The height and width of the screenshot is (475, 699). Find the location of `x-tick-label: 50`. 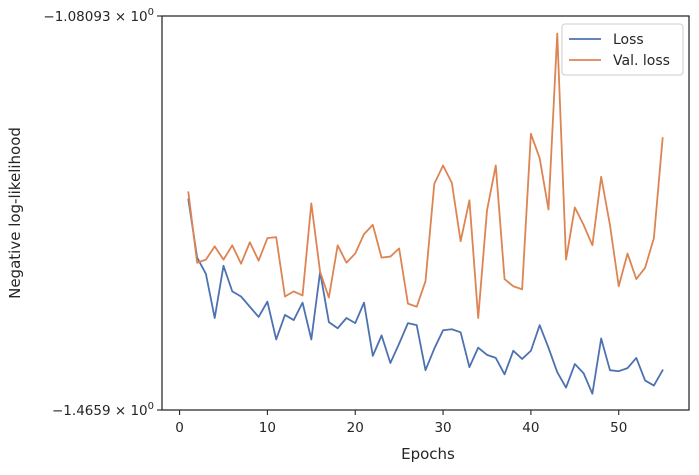

x-tick-label: 50 is located at coordinates (618, 428).